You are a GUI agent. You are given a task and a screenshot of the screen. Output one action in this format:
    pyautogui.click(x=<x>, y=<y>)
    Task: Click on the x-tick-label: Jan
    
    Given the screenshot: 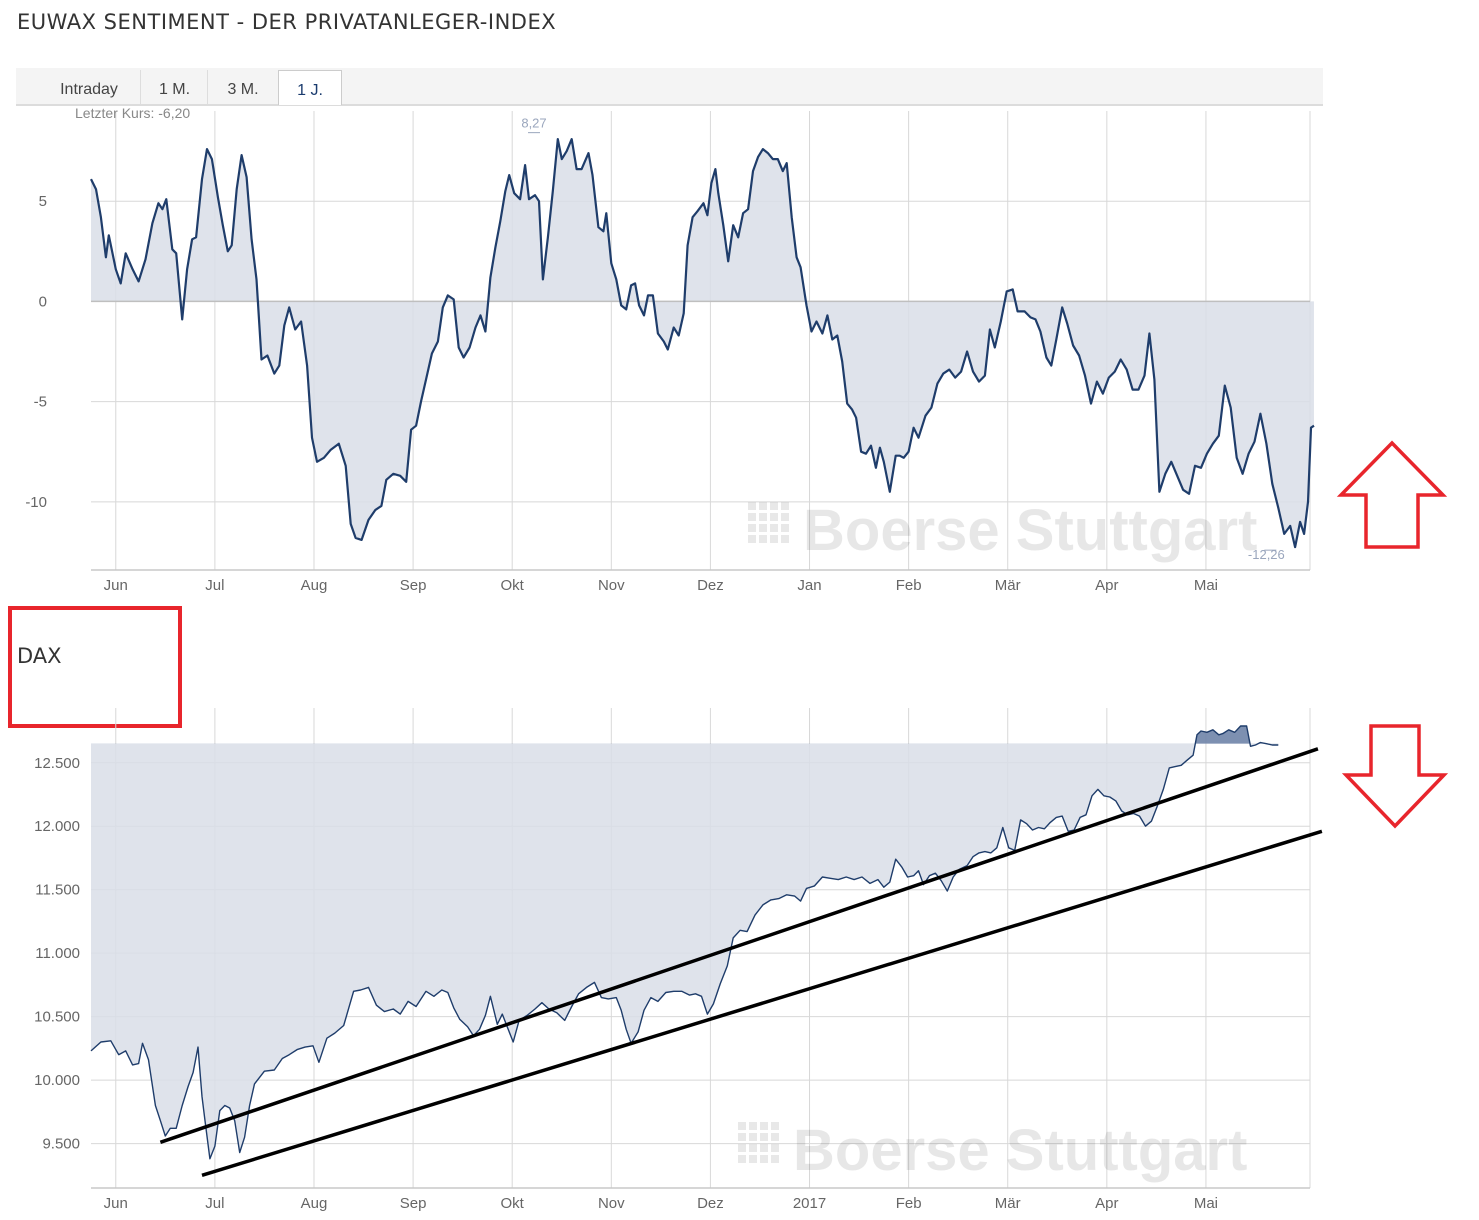 What is the action you would take?
    pyautogui.click(x=809, y=585)
    